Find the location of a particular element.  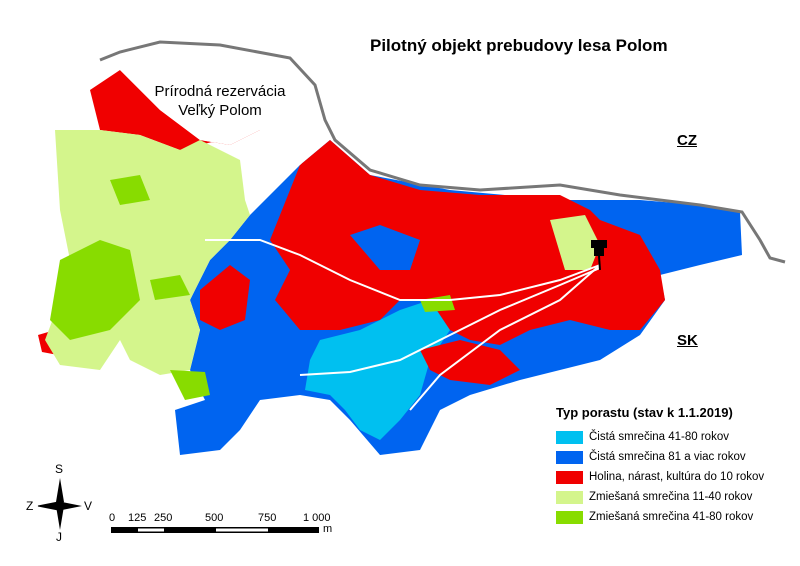

legend-item: Čistá smrečina 81 a viac rokov is located at coordinates (660, 457).